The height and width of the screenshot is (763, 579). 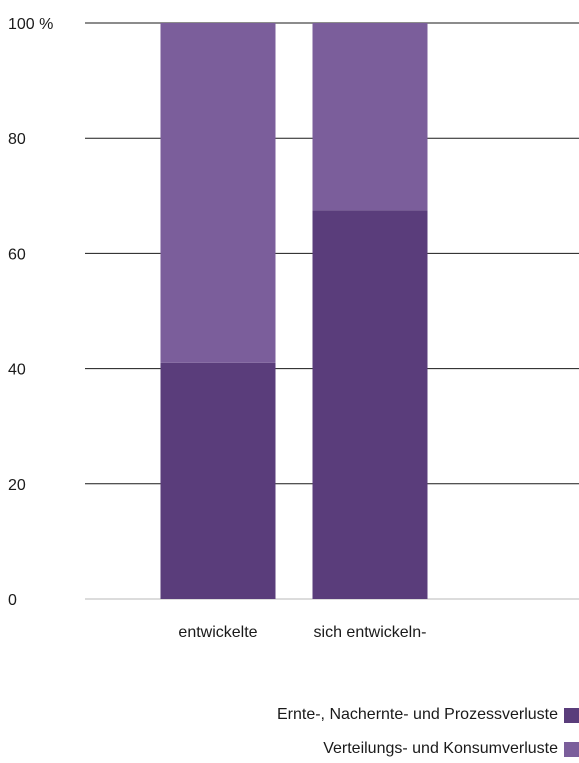 I want to click on y-tick-label-40: 40, so click(x=17, y=370).